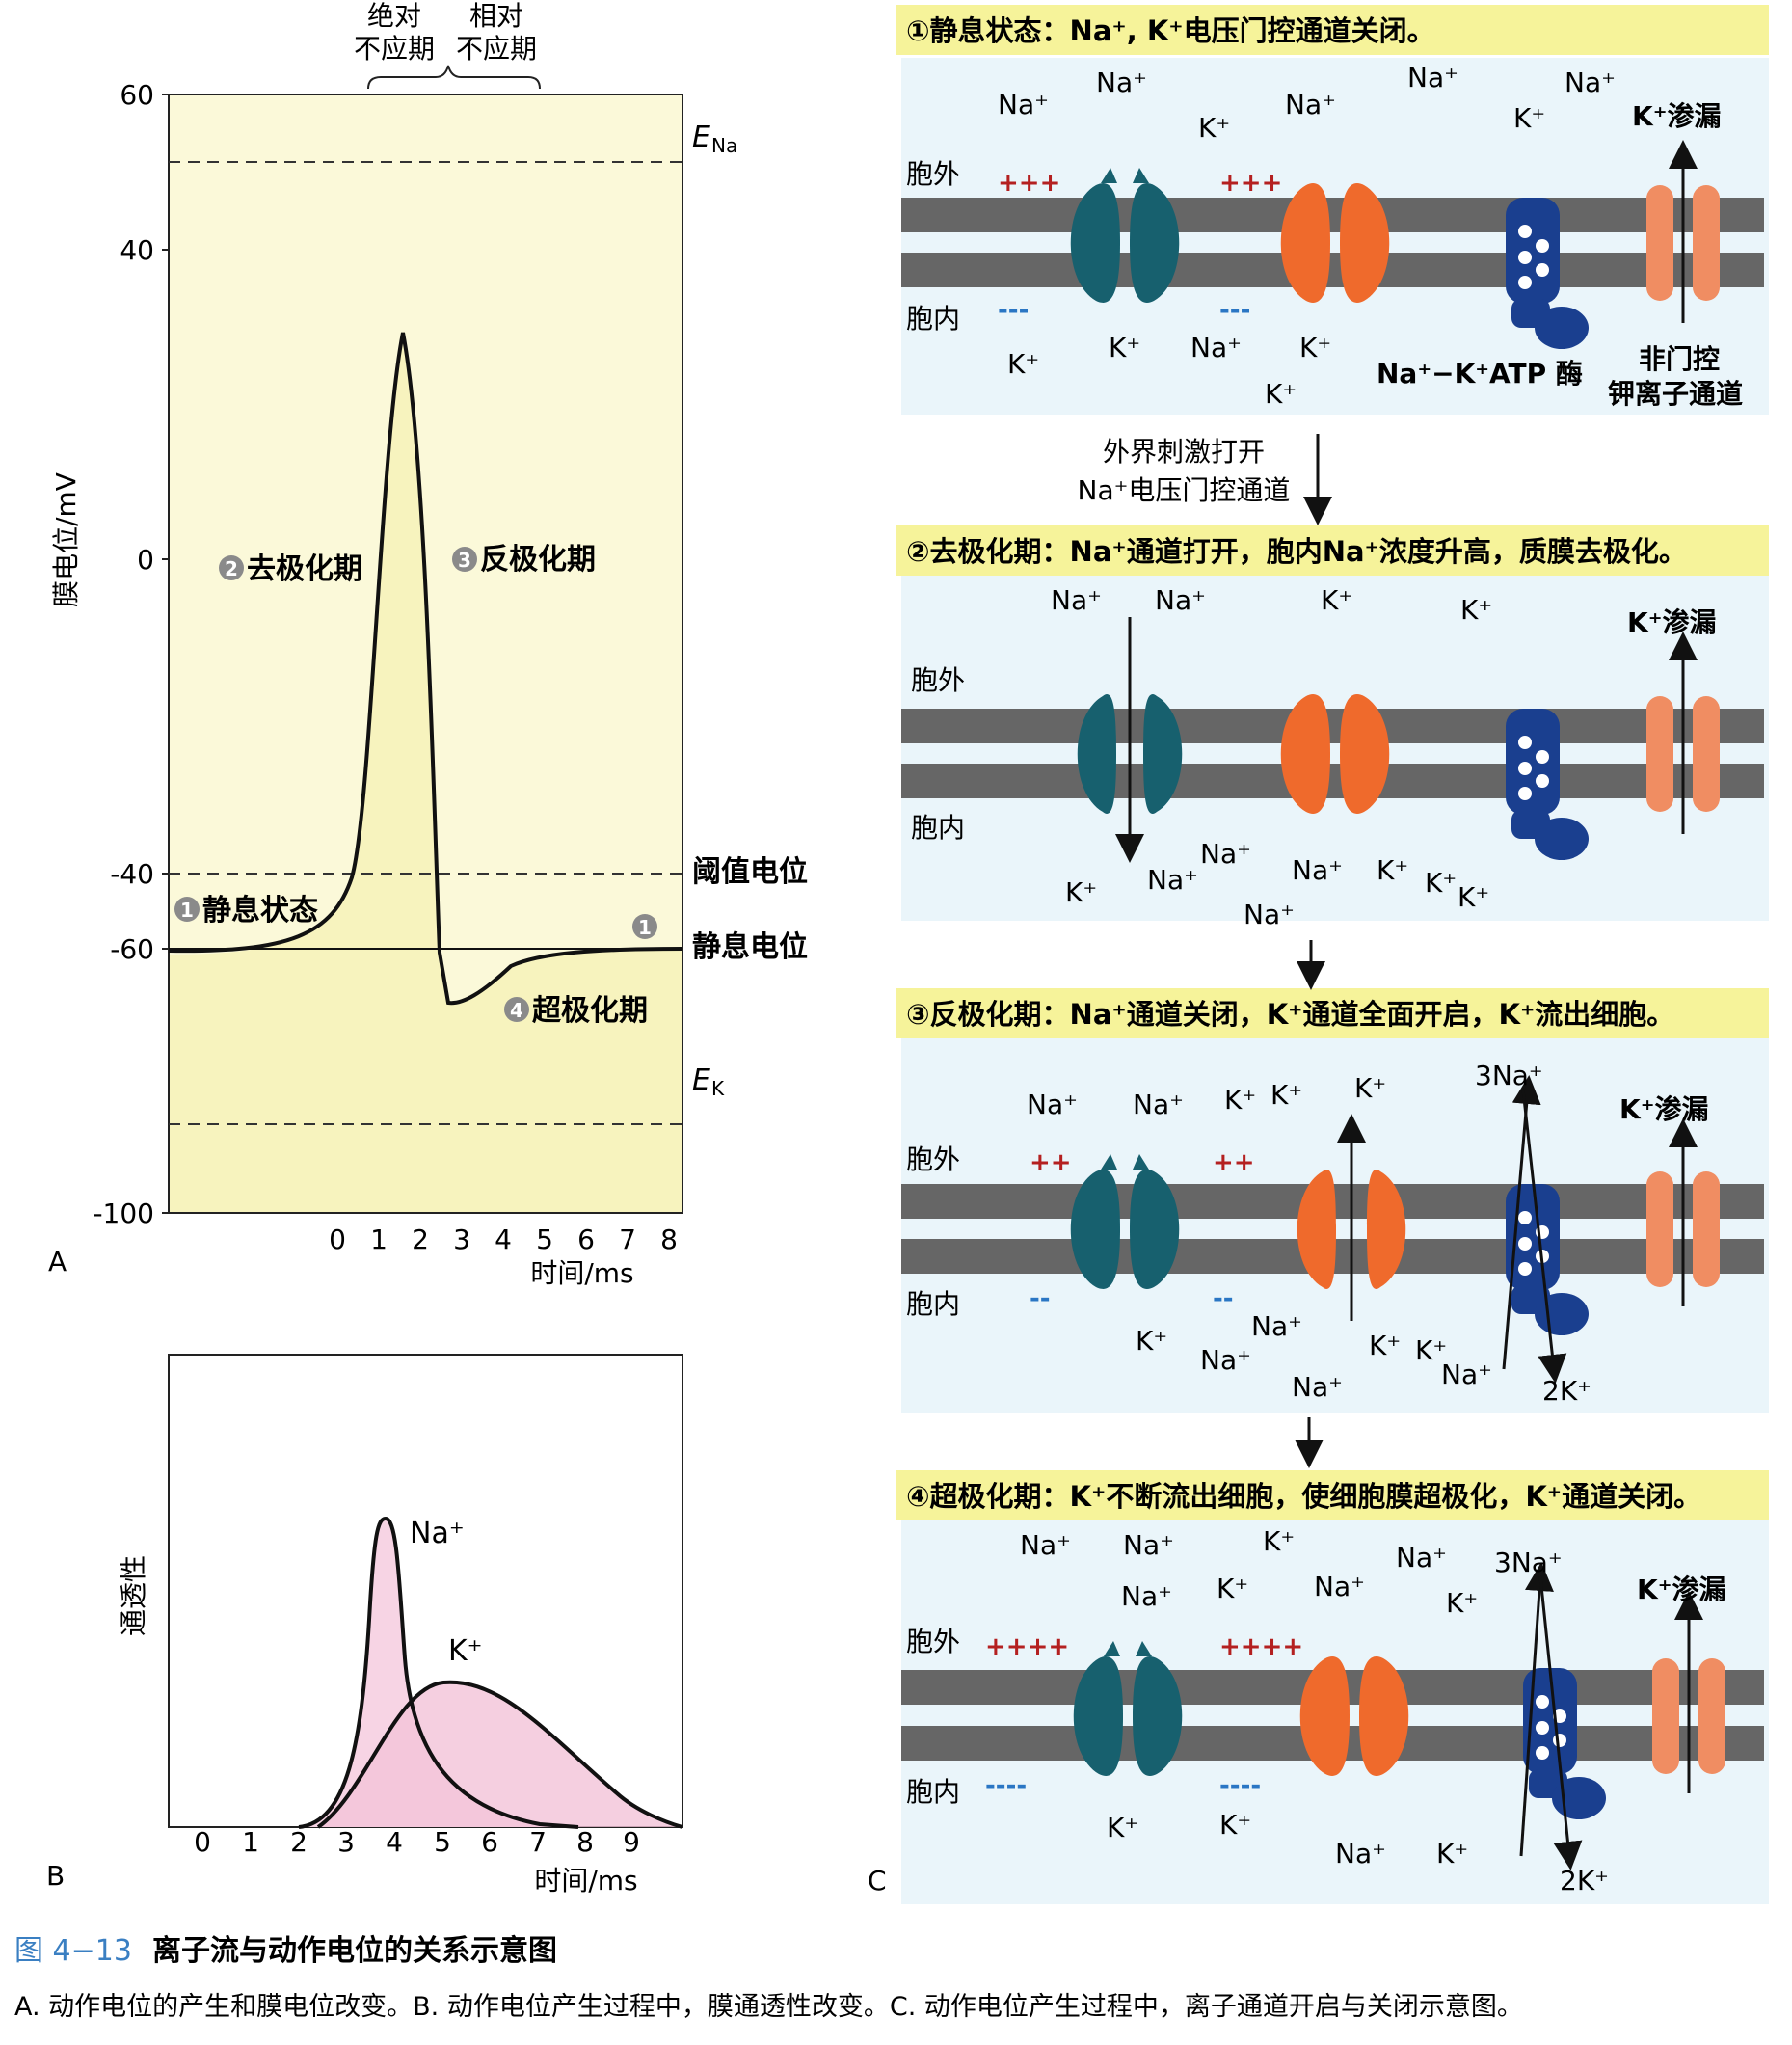 Image resolution: width=1792 pixels, height=2045 pixels. What do you see at coordinates (586, 1239) in the screenshot?
I see `x-tick-6: 6` at bounding box center [586, 1239].